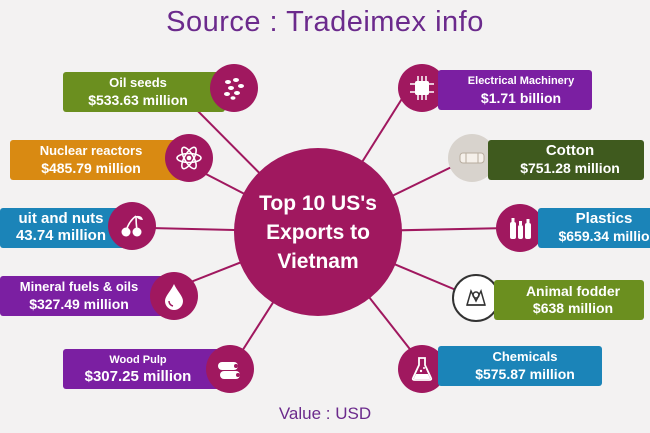 This screenshot has width=650, height=433. I want to click on item-chemicals: Chemicals $575.87 million, so click(520, 366).